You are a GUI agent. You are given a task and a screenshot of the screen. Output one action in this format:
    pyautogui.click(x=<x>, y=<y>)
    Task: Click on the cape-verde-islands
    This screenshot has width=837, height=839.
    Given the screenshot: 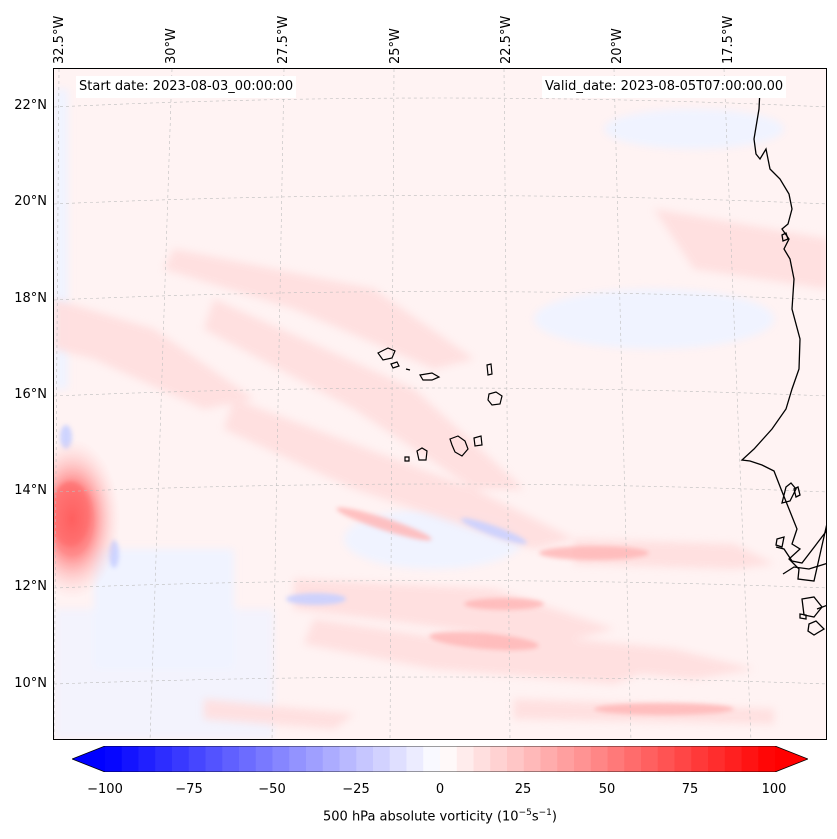 What is the action you would take?
    pyautogui.click(x=440, y=404)
    